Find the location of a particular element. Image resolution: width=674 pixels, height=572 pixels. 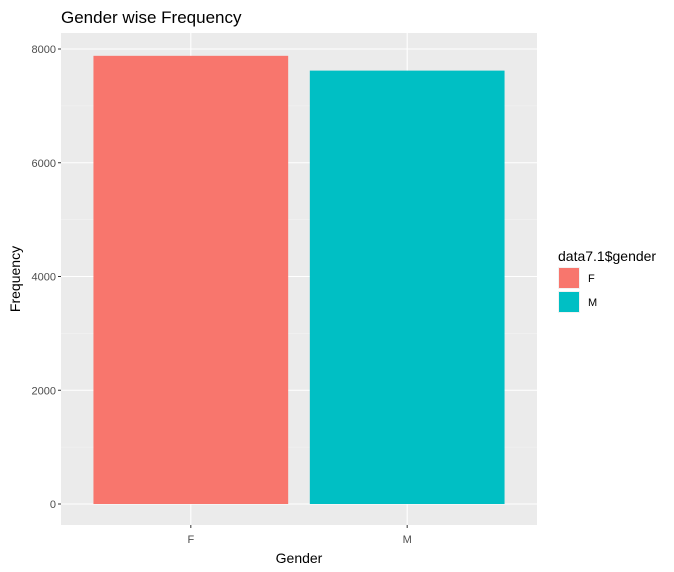

x-tick-label: M is located at coordinates (407, 540).